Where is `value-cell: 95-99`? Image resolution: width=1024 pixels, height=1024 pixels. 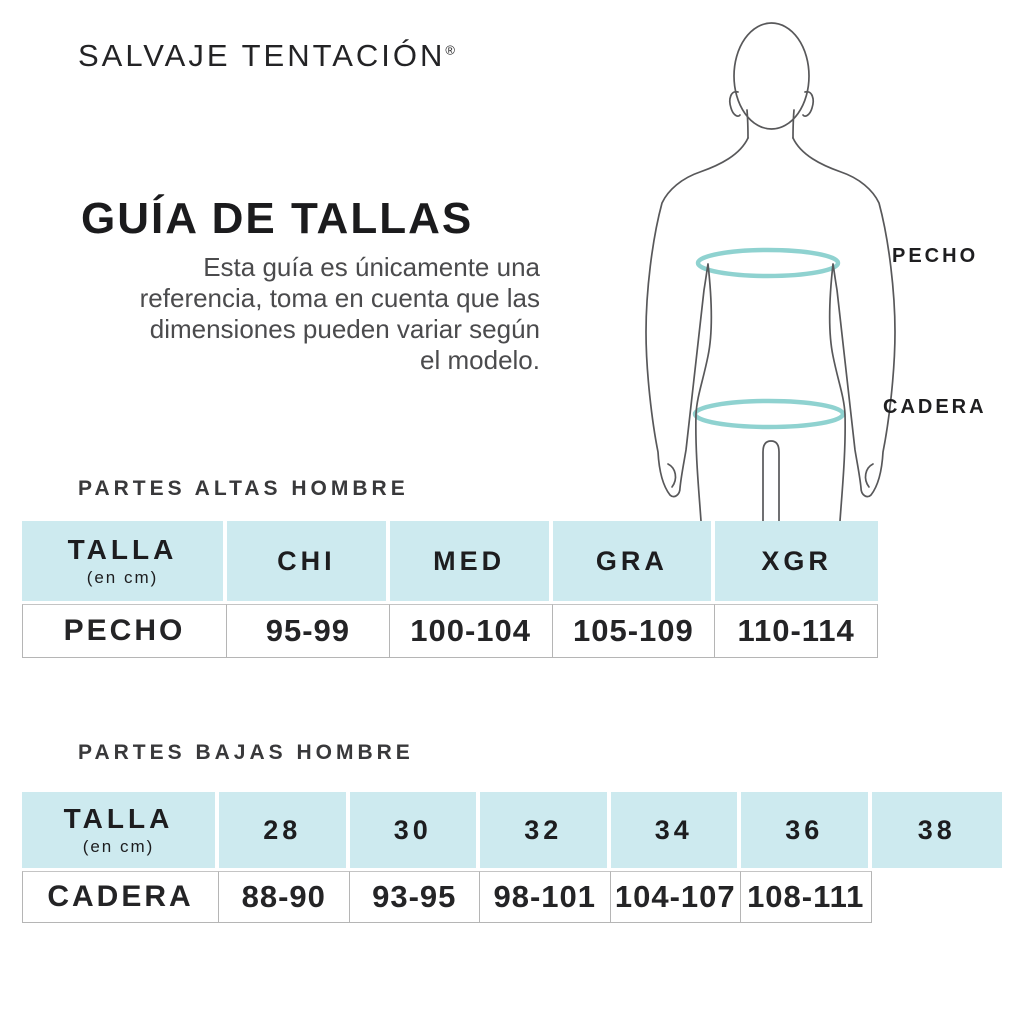
value-cell: 95-99 is located at coordinates (308, 631).